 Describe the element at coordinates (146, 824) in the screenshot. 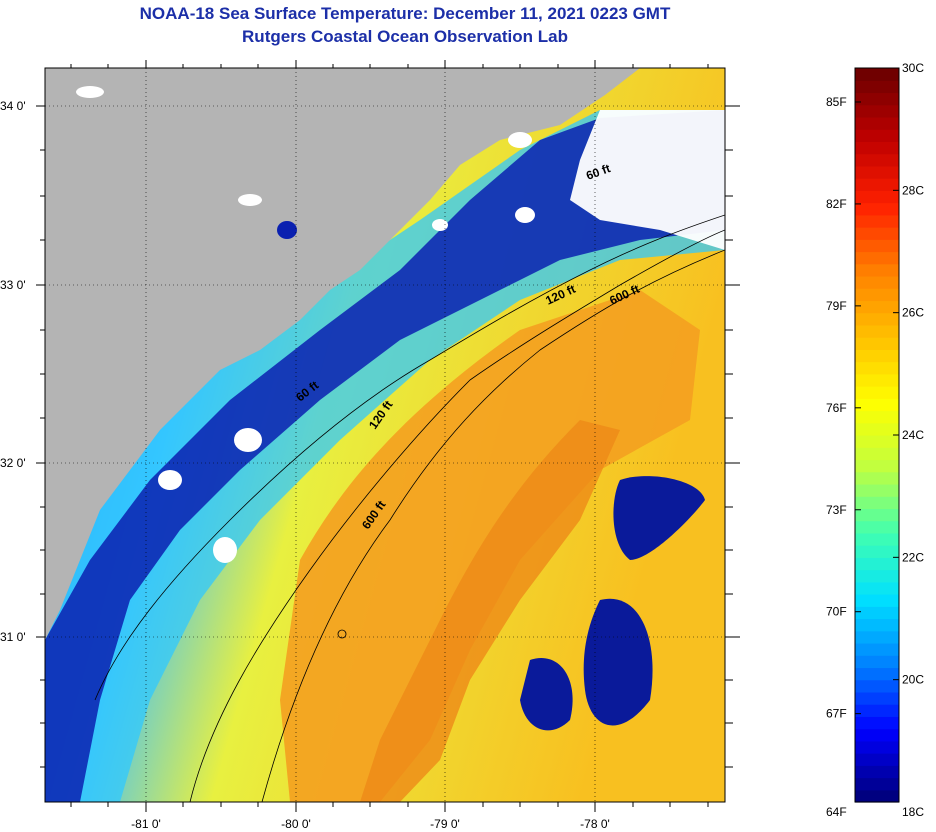

I see `lon-label-81: -81 0'` at that location.